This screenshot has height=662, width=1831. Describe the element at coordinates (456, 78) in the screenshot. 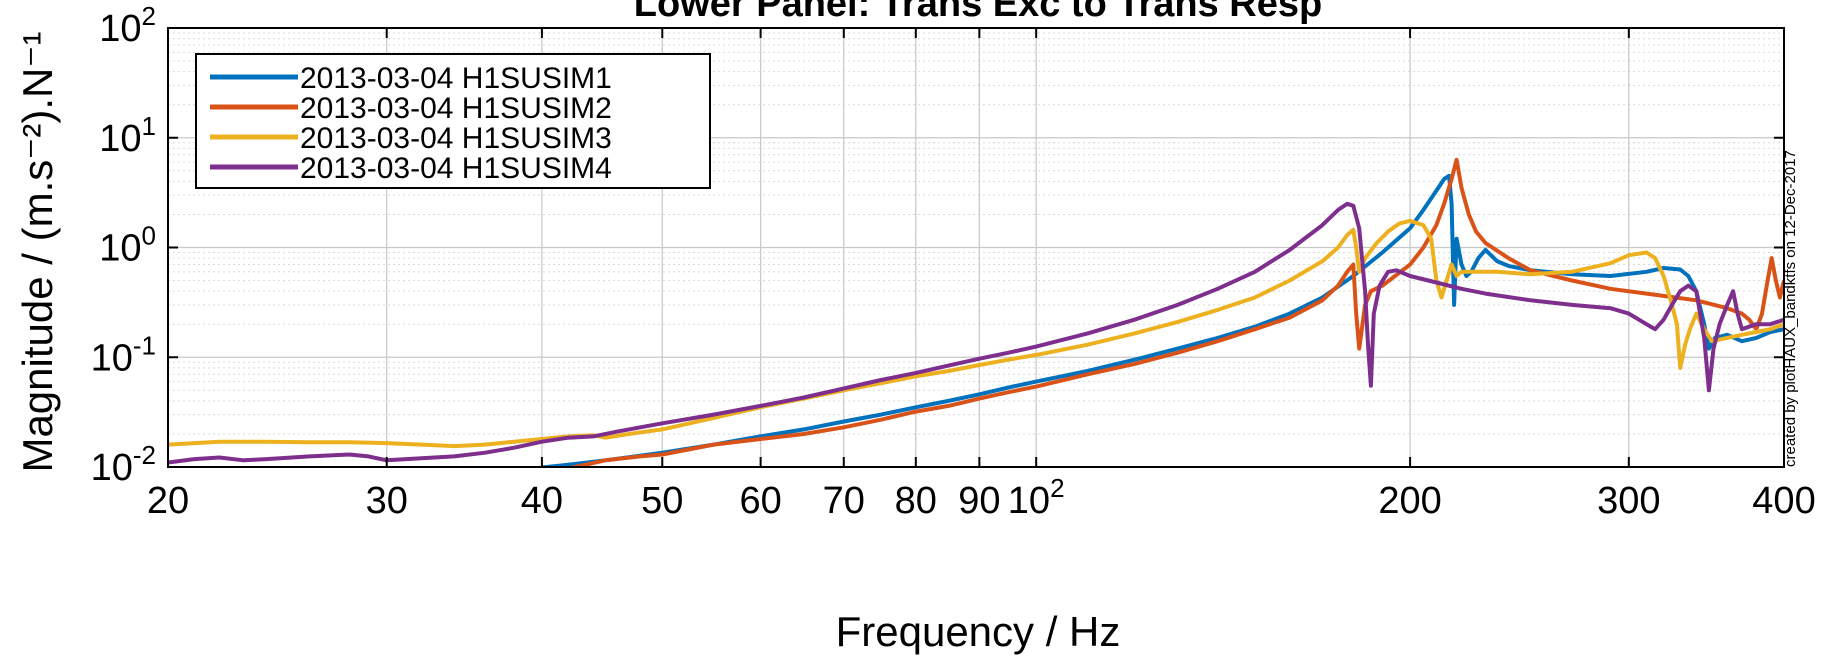

I see `legend-label-1: 2013-03-04 H1SUSIM1` at that location.